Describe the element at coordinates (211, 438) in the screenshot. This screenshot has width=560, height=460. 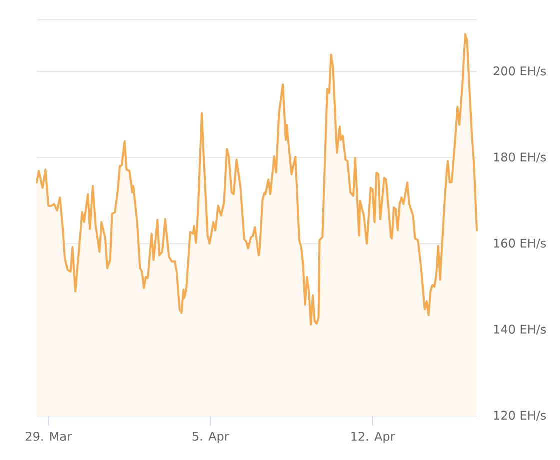
I see `x-tick-label: 5. Apr` at that location.